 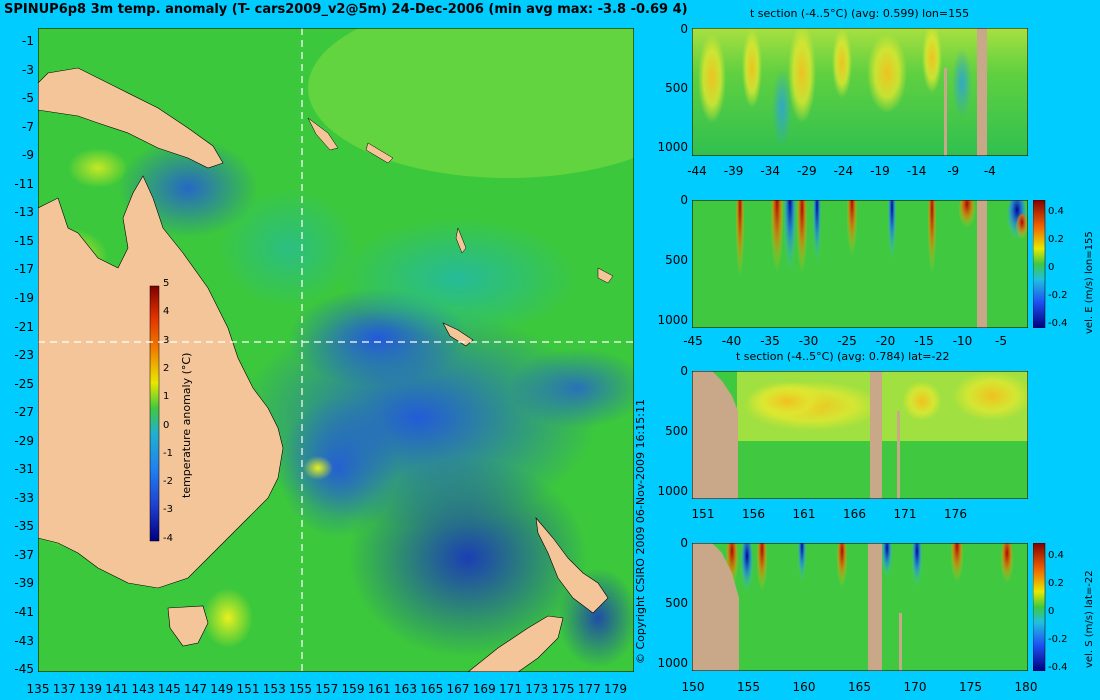 I want to click on p2-x-tick-2: -35, so click(x=770, y=341).